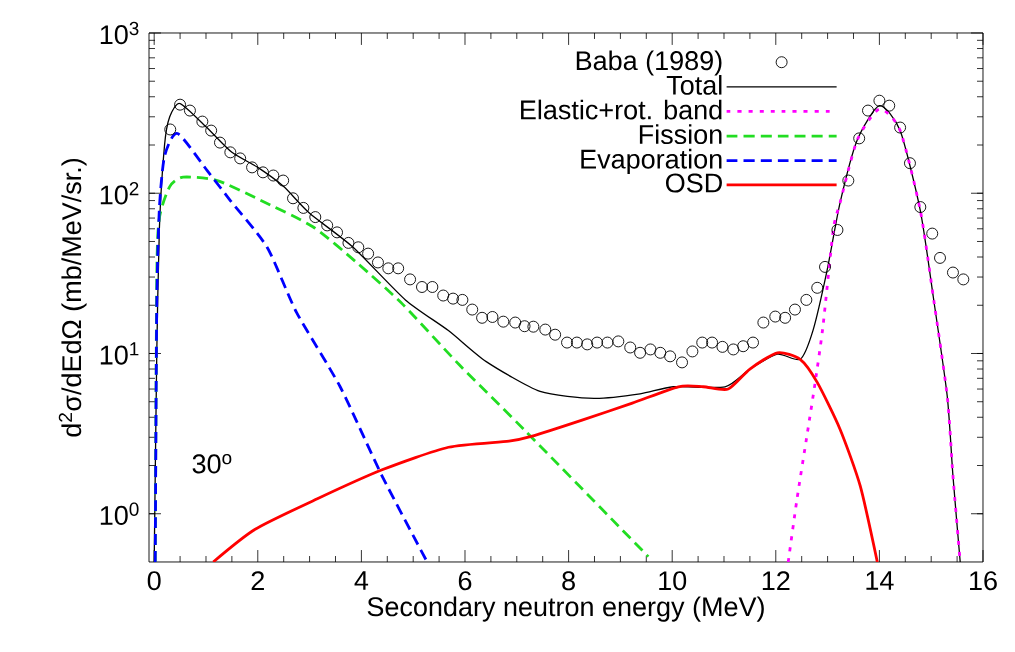  What do you see at coordinates (651, 161) in the screenshot?
I see `legend-label: Evaporation` at bounding box center [651, 161].